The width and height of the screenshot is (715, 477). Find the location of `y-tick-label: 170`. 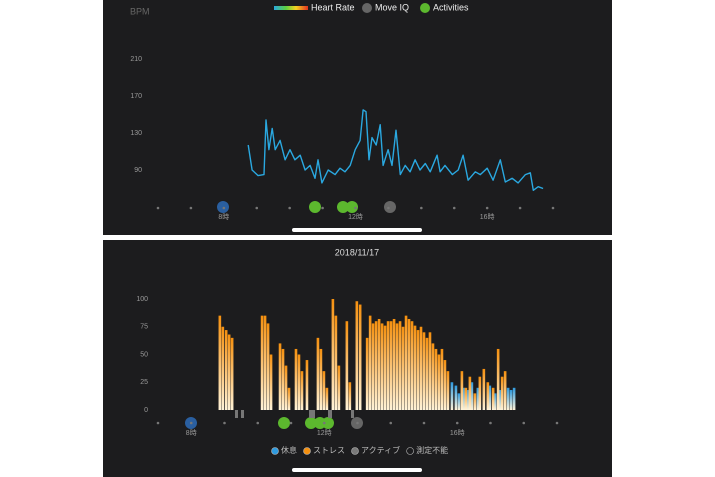

y-tick-label: 170 is located at coordinates (136, 96).